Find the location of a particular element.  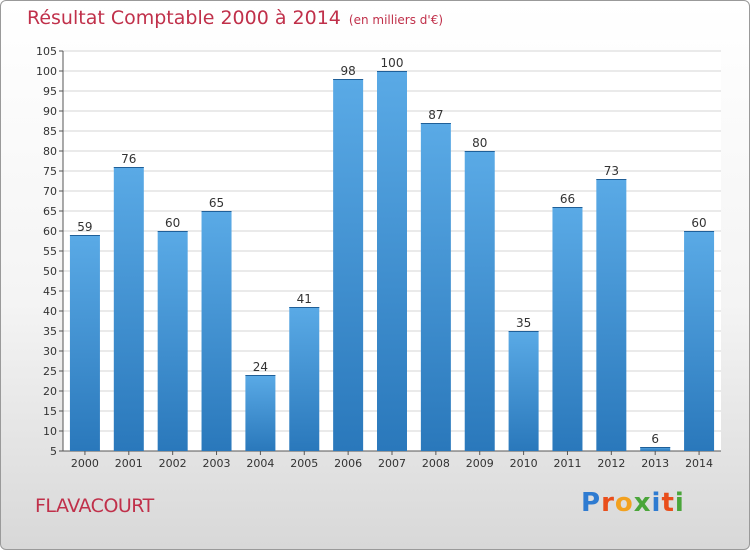

y-tick-label: 80 is located at coordinates (50, 151).